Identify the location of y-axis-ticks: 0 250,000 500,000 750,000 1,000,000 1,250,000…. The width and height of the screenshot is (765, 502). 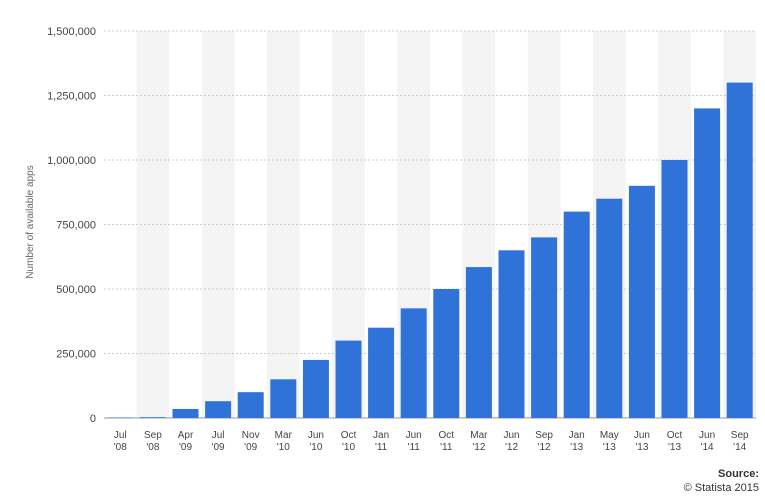
(71, 225).